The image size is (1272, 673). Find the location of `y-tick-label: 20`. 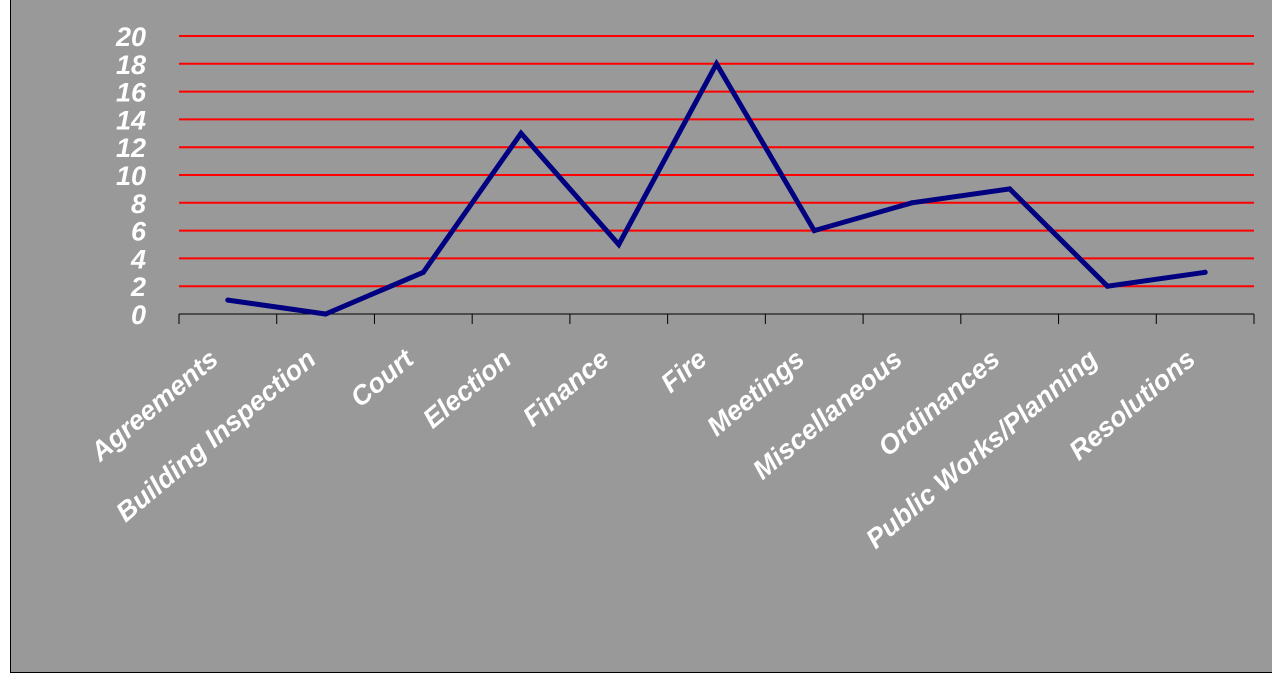

y-tick-label: 20 is located at coordinates (130, 37).